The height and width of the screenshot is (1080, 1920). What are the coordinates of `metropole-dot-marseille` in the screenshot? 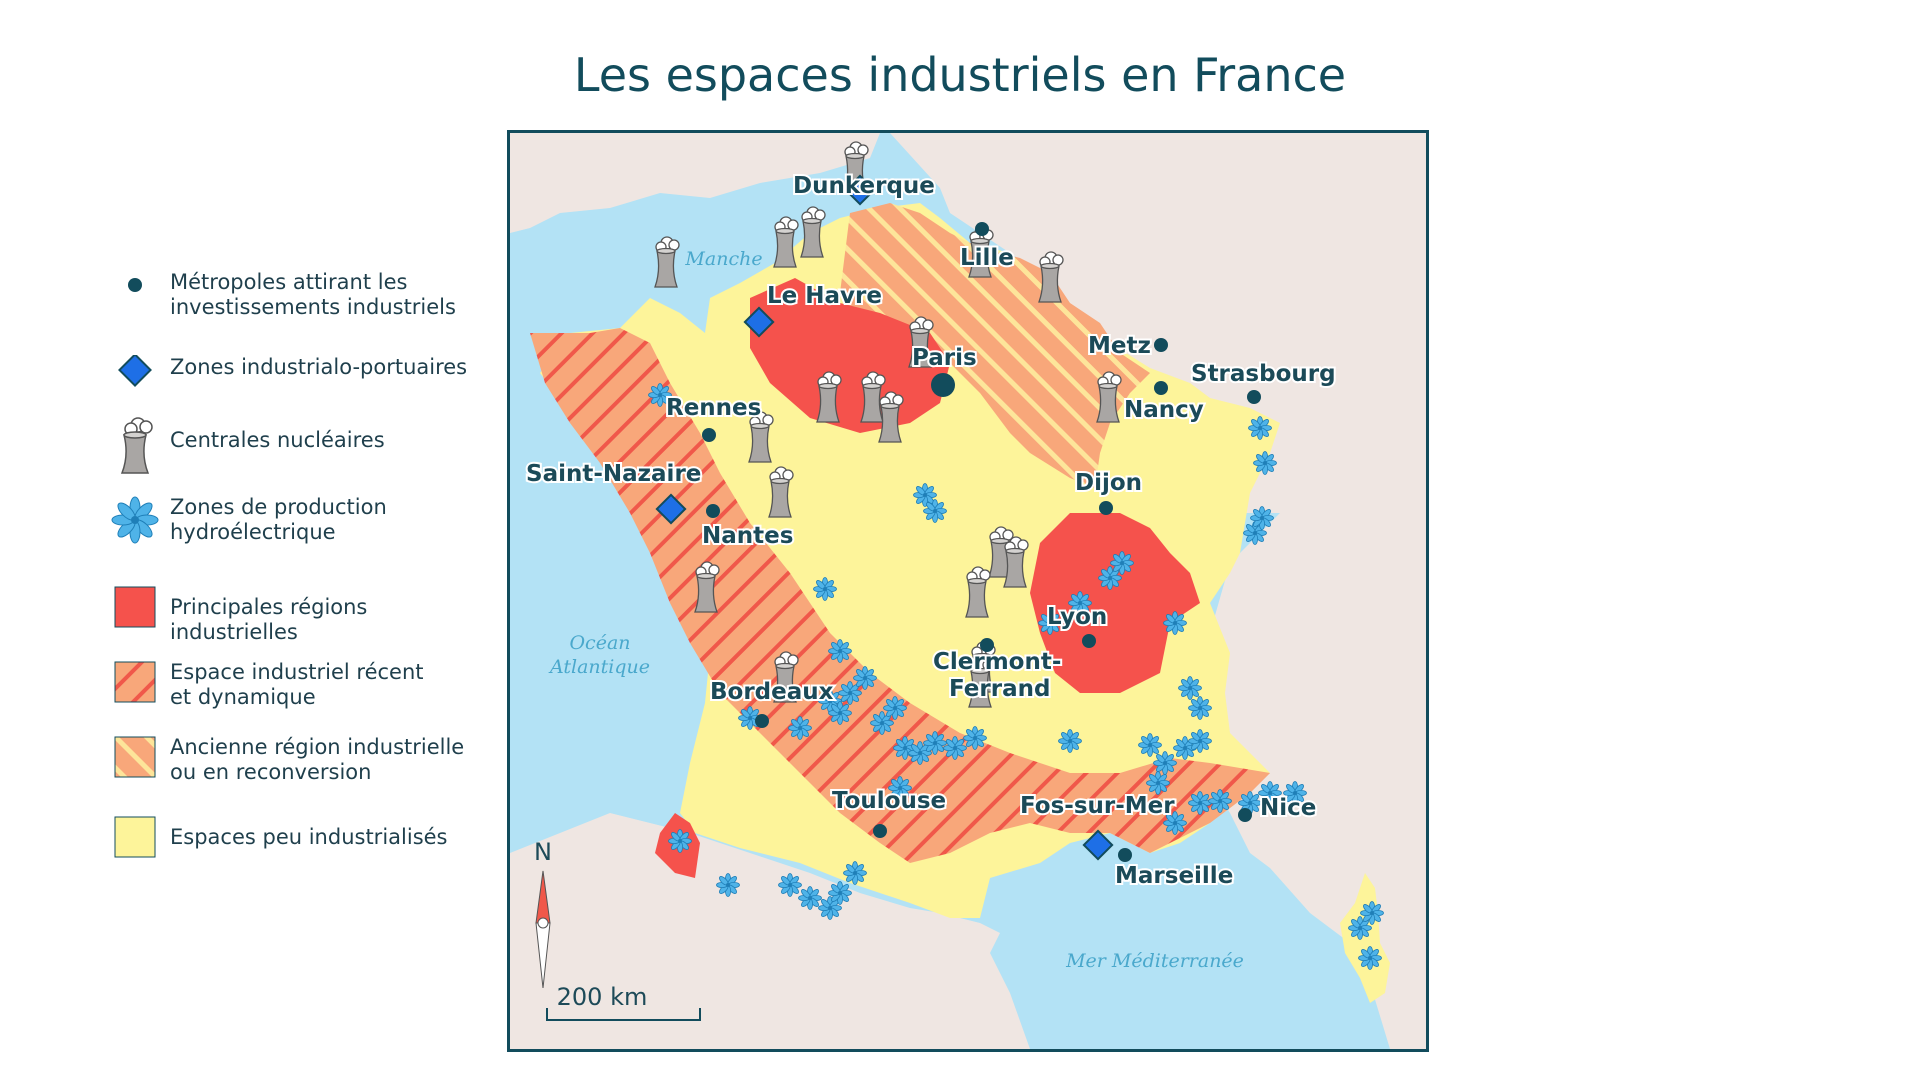 It's located at (1125, 855).